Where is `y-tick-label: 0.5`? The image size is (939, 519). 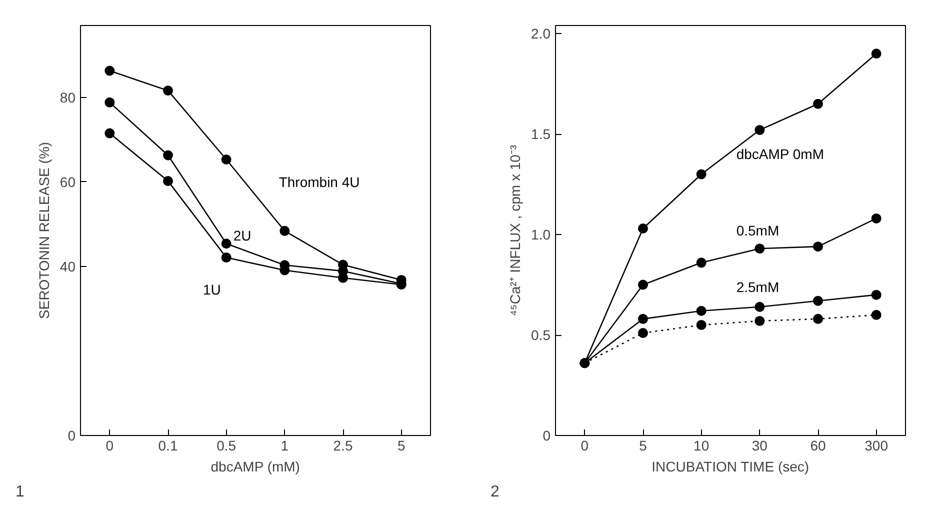 y-tick-label: 0.5 is located at coordinates (541, 335).